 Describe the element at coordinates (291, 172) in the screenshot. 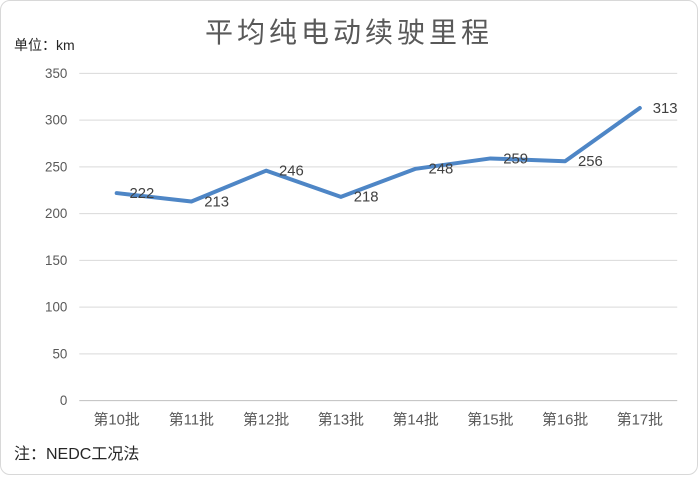

I see `data-point-label: 246` at that location.